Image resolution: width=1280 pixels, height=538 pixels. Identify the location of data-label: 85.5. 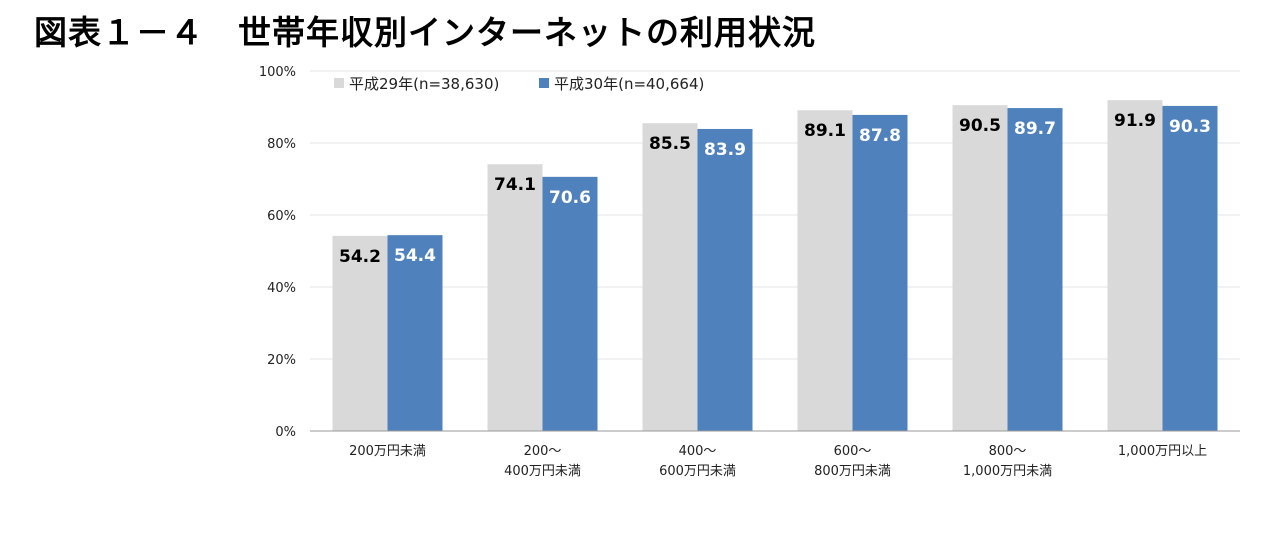
(670, 144).